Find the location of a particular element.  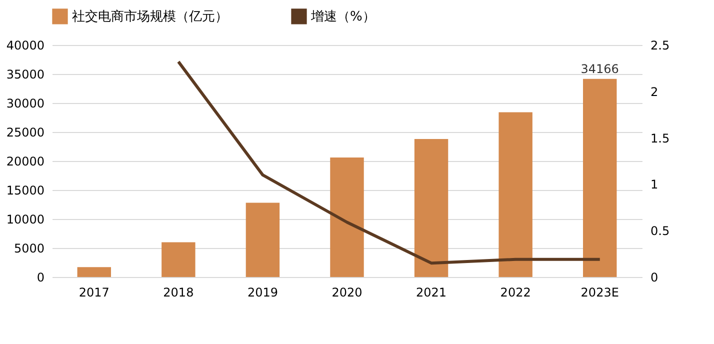

y-tick-label: 15000 is located at coordinates (25, 191).